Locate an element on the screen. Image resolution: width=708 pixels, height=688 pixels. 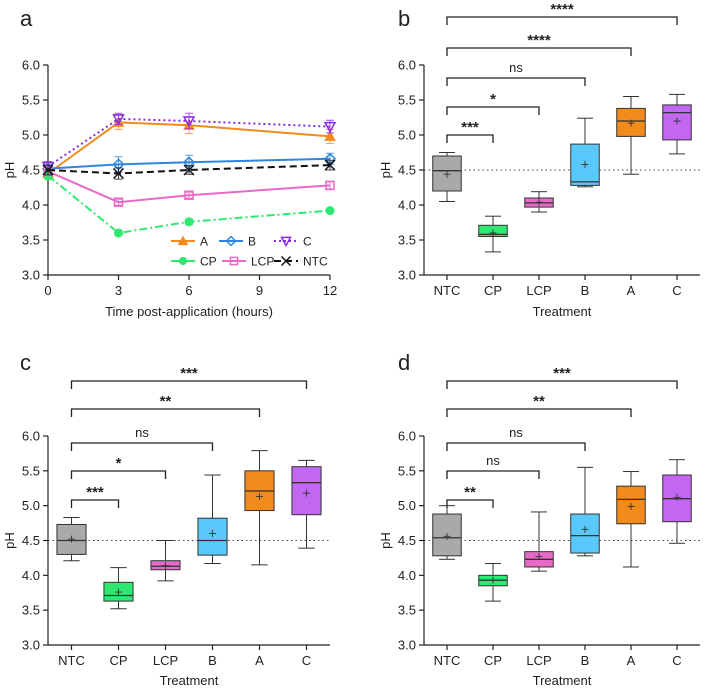
series-ntc is located at coordinates (189, 169).